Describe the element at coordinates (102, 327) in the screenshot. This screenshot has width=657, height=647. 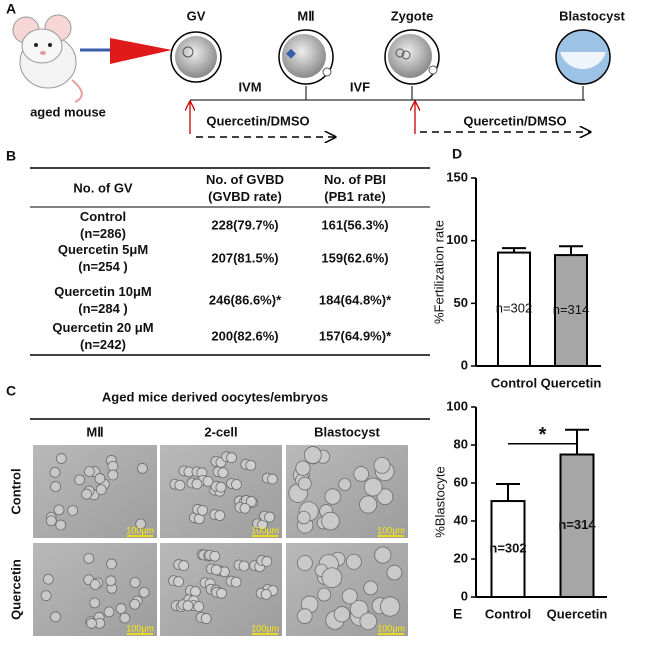
I see `table-cell: Quercetin 20 μM` at that location.